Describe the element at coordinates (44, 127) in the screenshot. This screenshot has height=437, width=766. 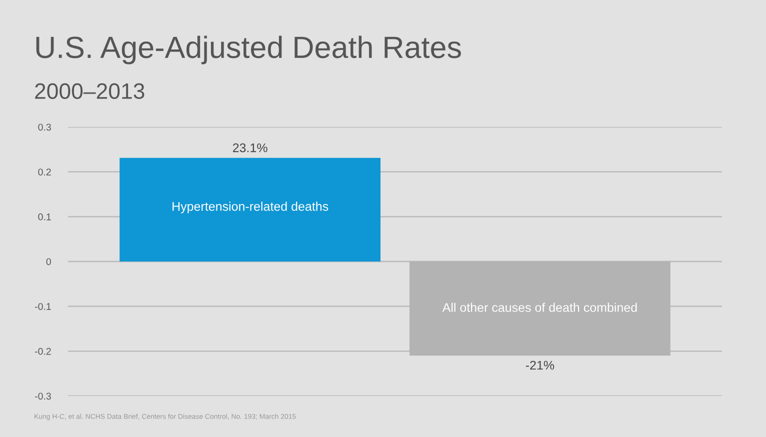
I see `y-tick-label: 0.3` at that location.